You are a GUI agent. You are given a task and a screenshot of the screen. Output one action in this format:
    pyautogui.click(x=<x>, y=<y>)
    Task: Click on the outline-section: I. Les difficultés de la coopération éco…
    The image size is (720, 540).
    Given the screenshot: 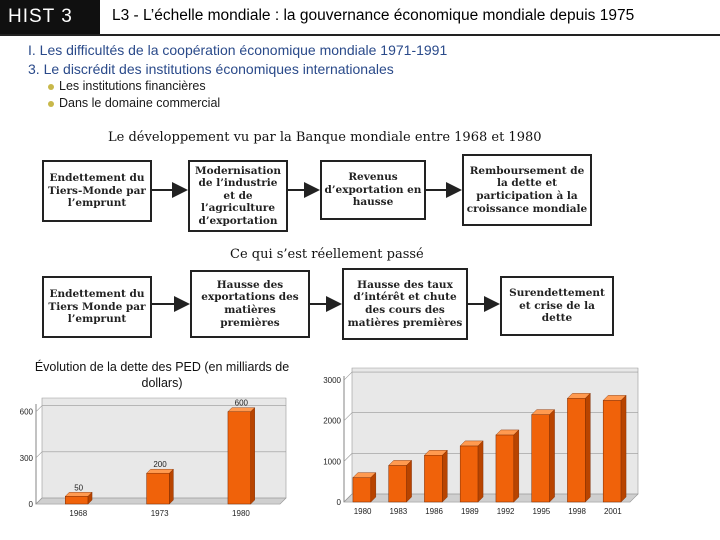 What is the action you would take?
    pyautogui.click(x=238, y=50)
    